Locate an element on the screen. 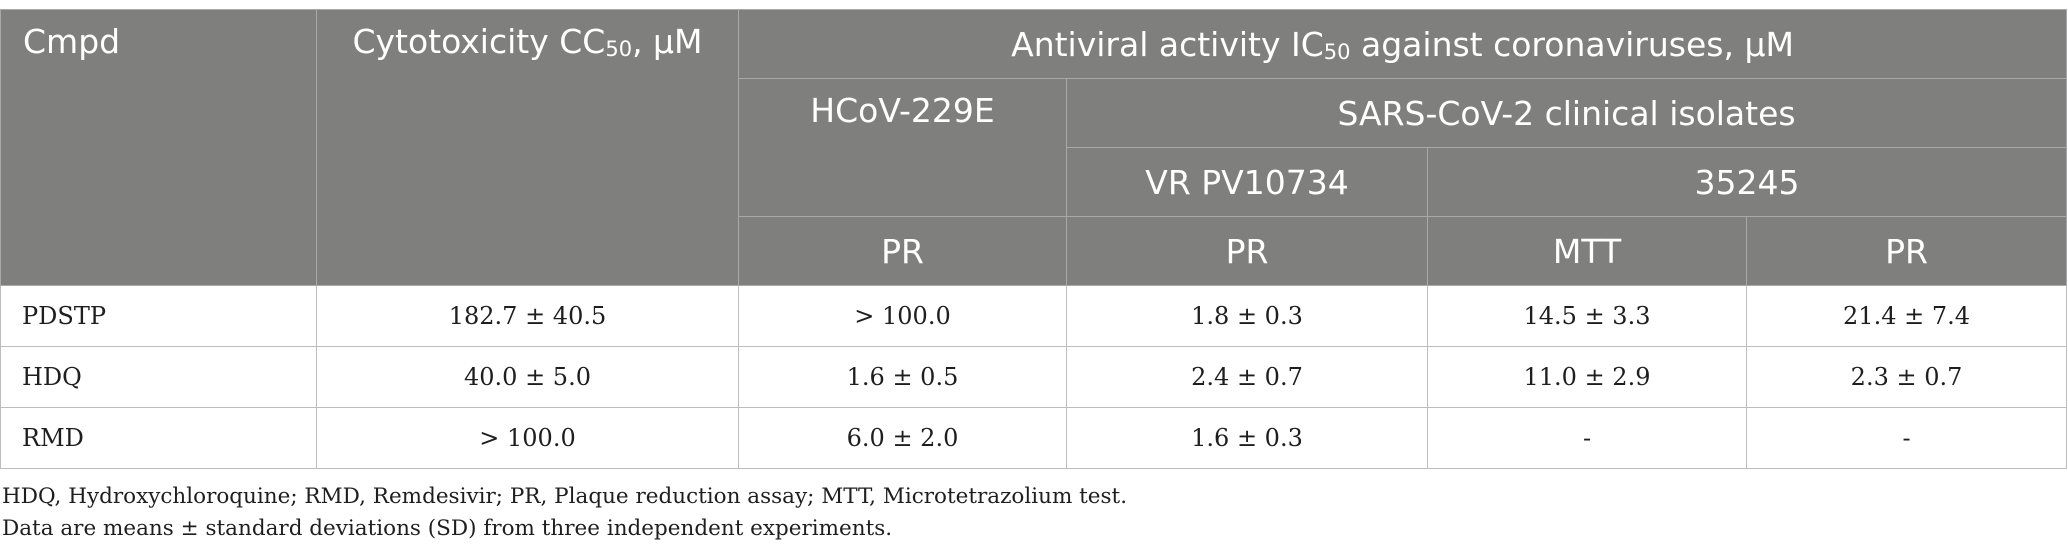 The height and width of the screenshot is (560, 2068). cell-hcov-pr: 1.6 ± 0.5 is located at coordinates (902, 377).